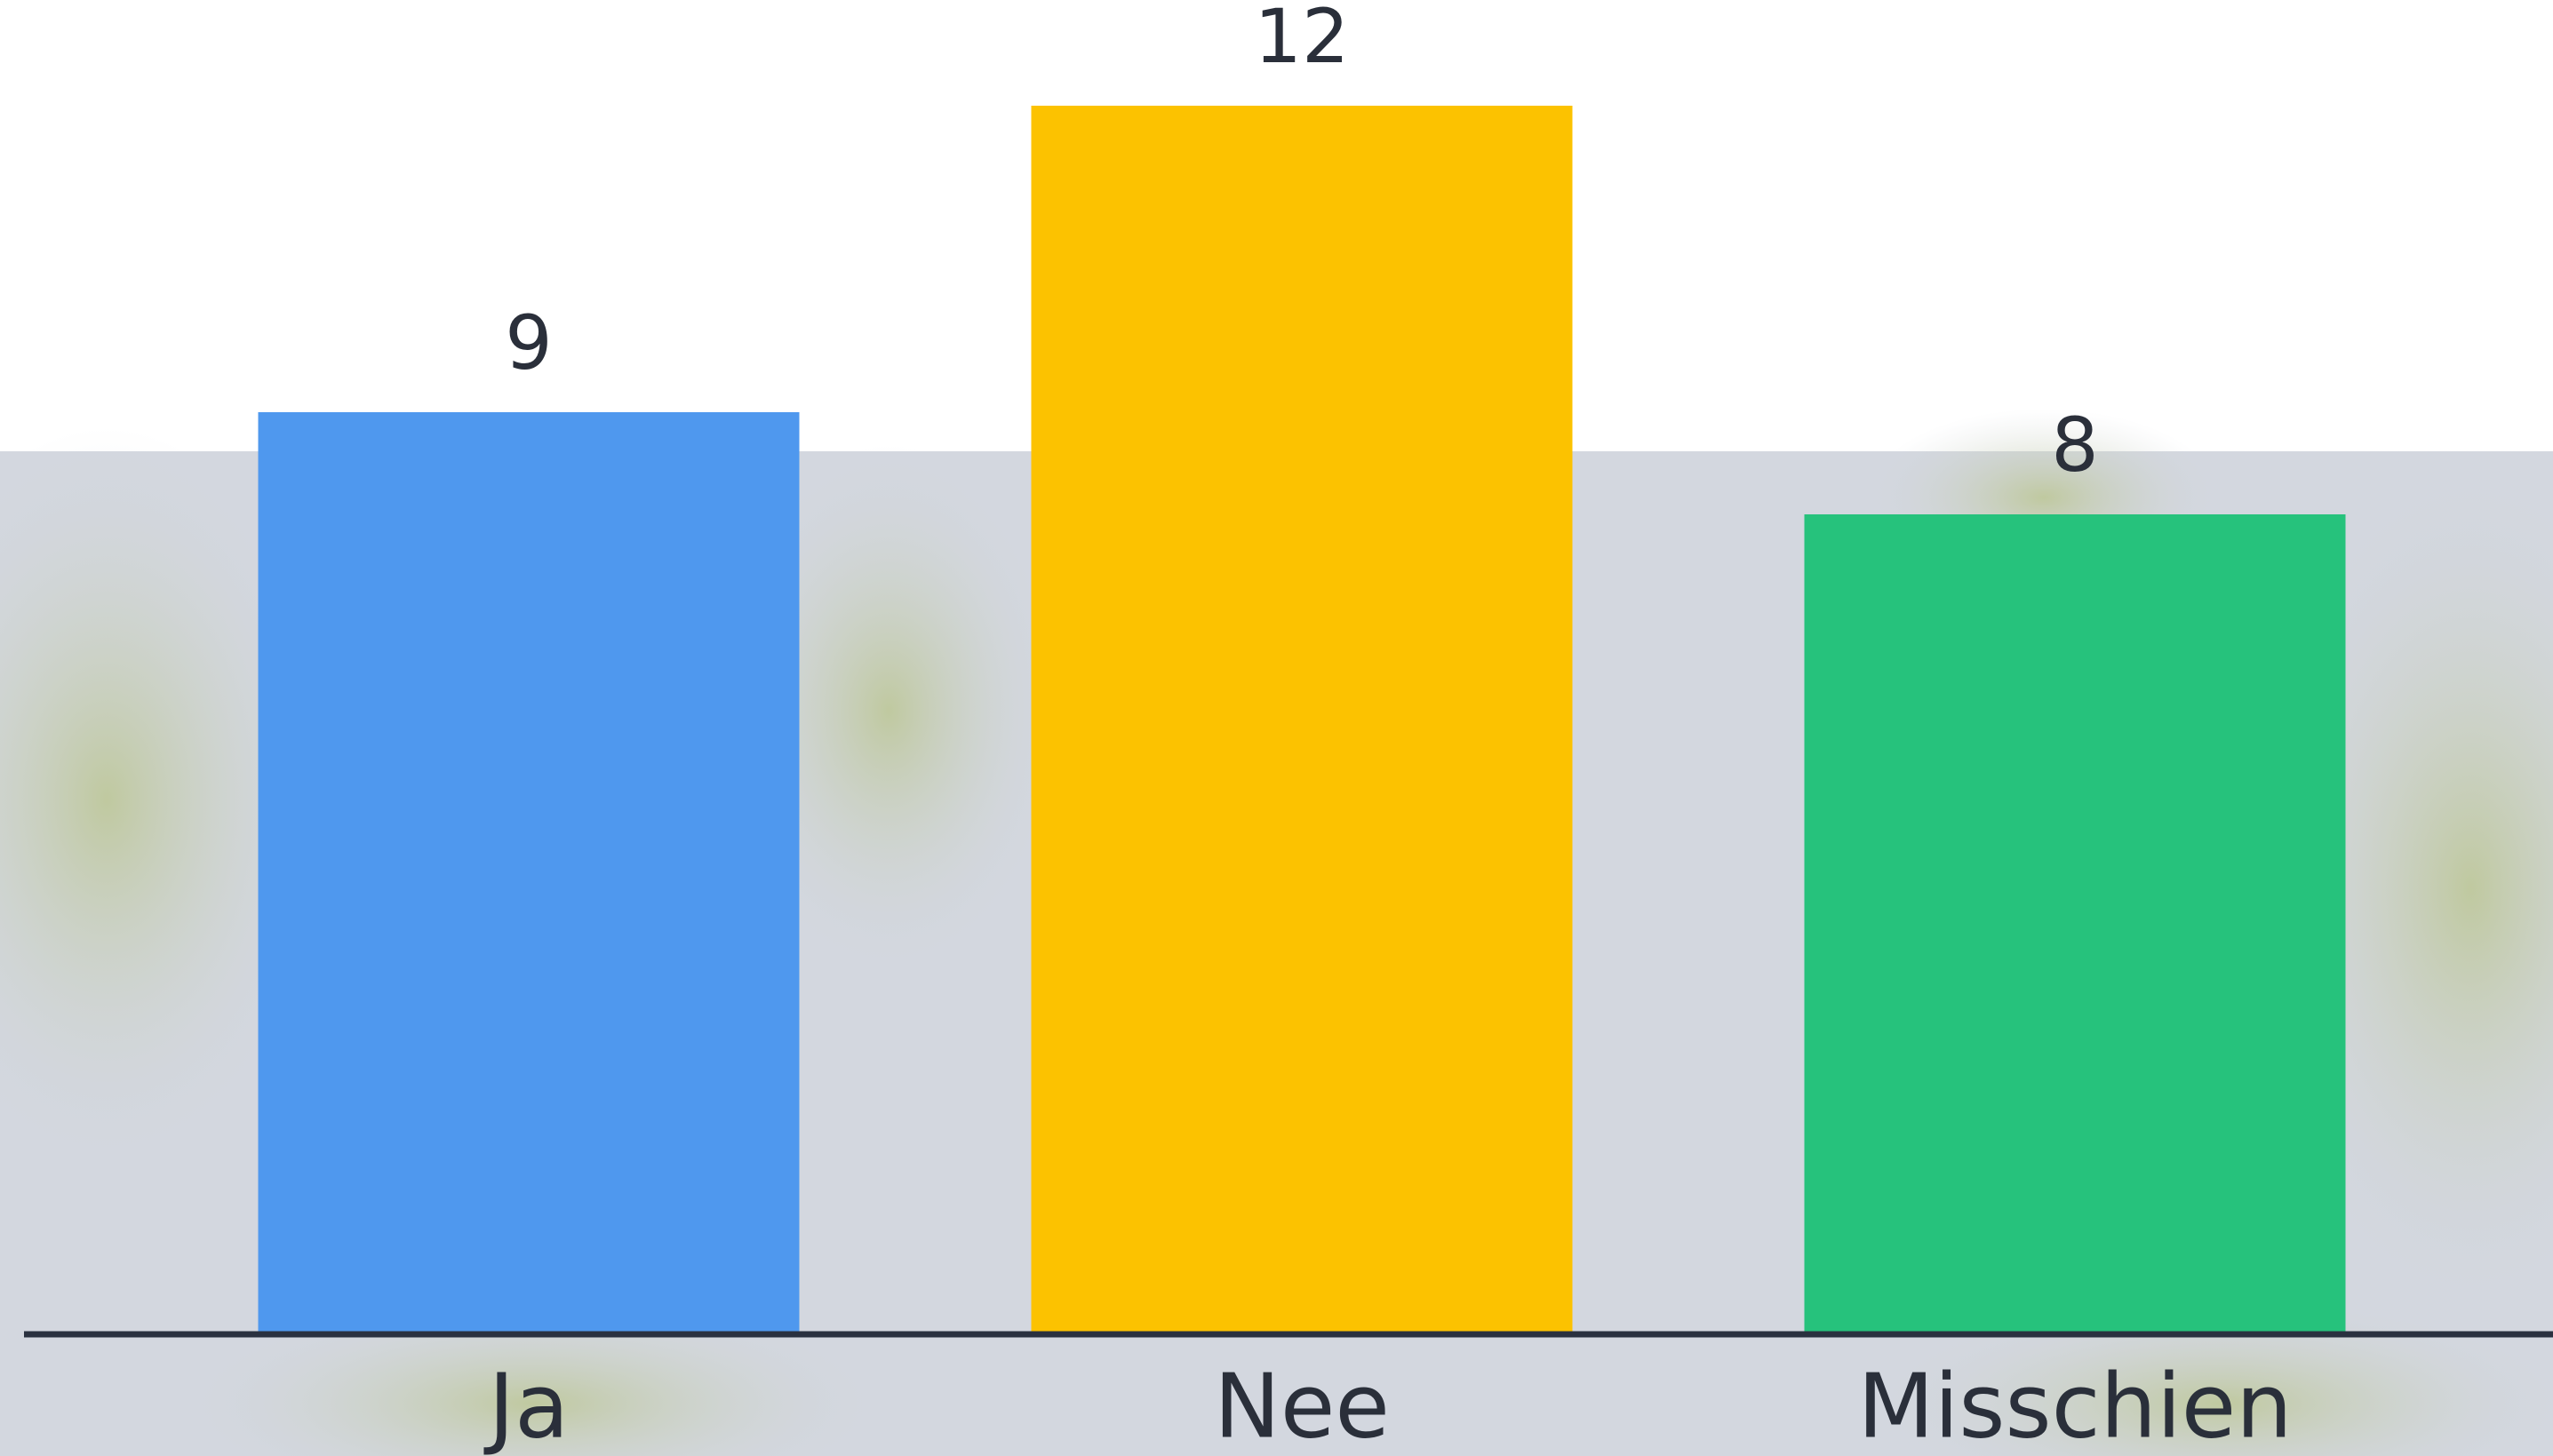  Describe the element at coordinates (528, 342) in the screenshot. I see `value-label: 9` at that location.